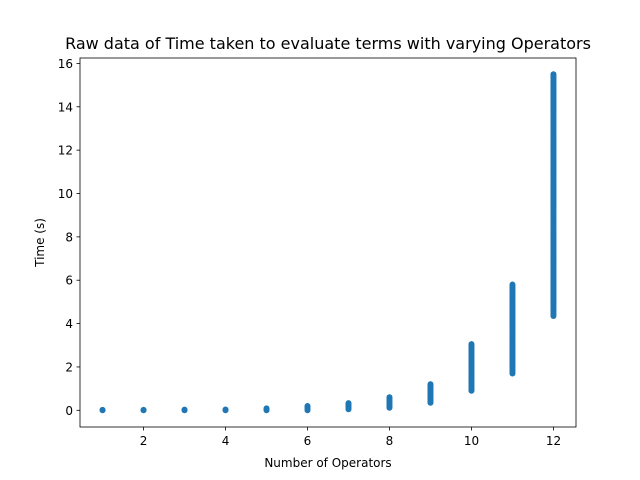 The width and height of the screenshot is (640, 480). What do you see at coordinates (327, 463) in the screenshot?
I see `x-axis-label: Number of Operators` at bounding box center [327, 463].